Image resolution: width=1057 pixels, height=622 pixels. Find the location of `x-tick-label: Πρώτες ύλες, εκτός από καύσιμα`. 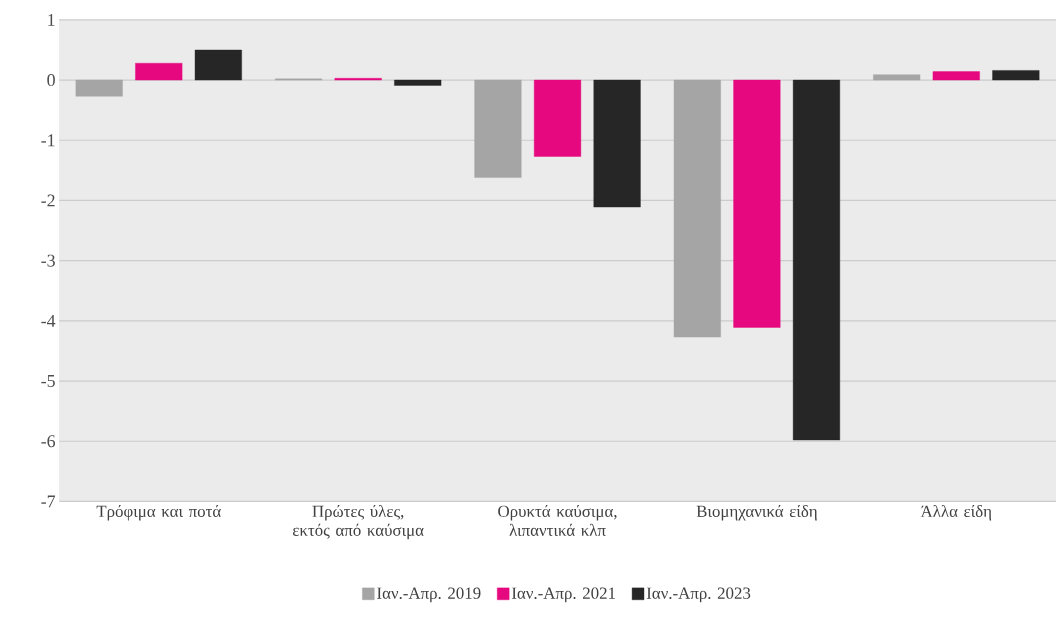

x-tick-label: Πρώτες ύλες, εκτός από καύσιμα is located at coordinates (358, 522).